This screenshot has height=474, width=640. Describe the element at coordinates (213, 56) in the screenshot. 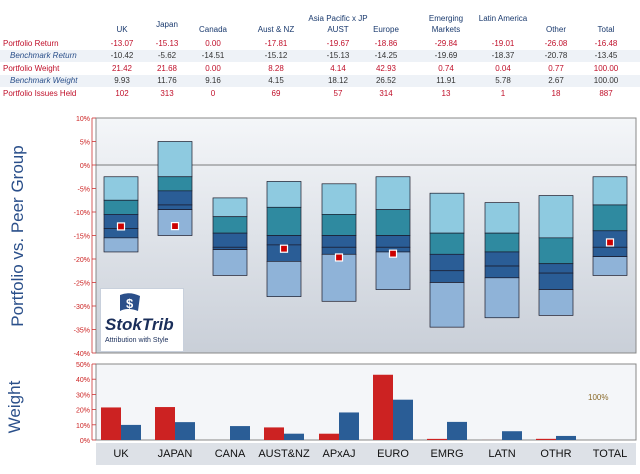

I see `table-cell: -14.51` at that location.